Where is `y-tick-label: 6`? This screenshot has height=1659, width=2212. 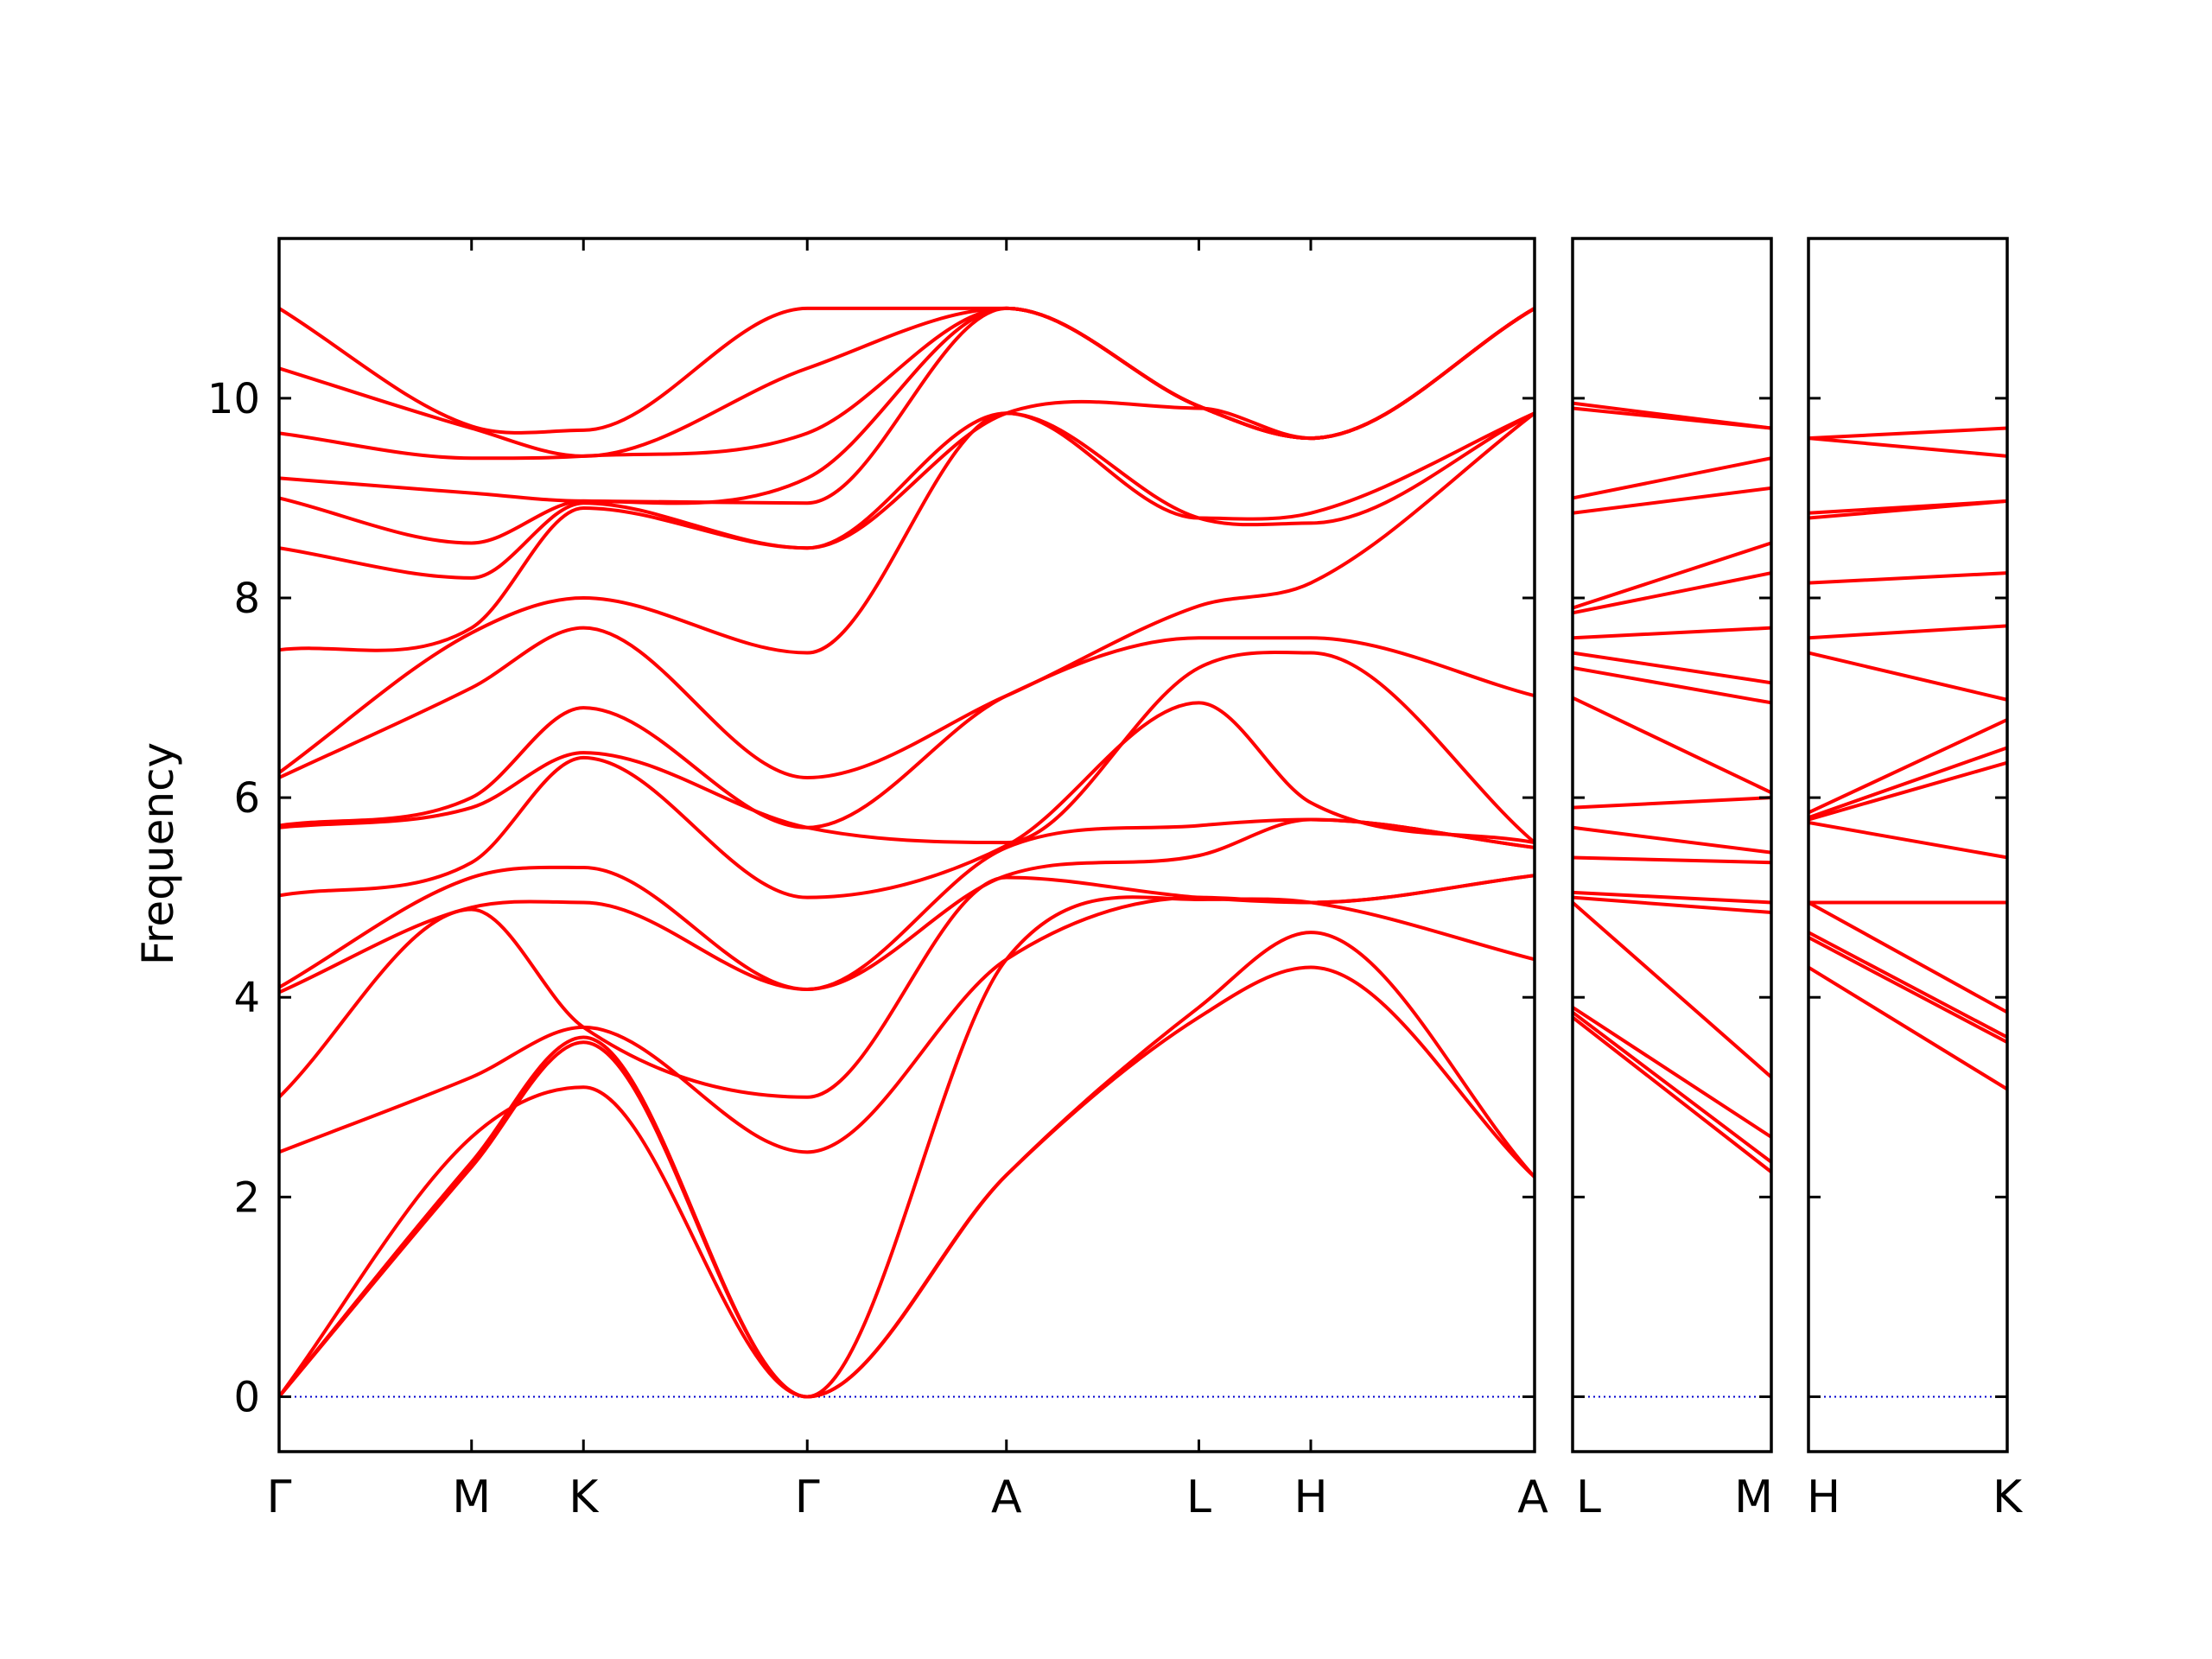
y-tick-label: 6 is located at coordinates (246, 798).